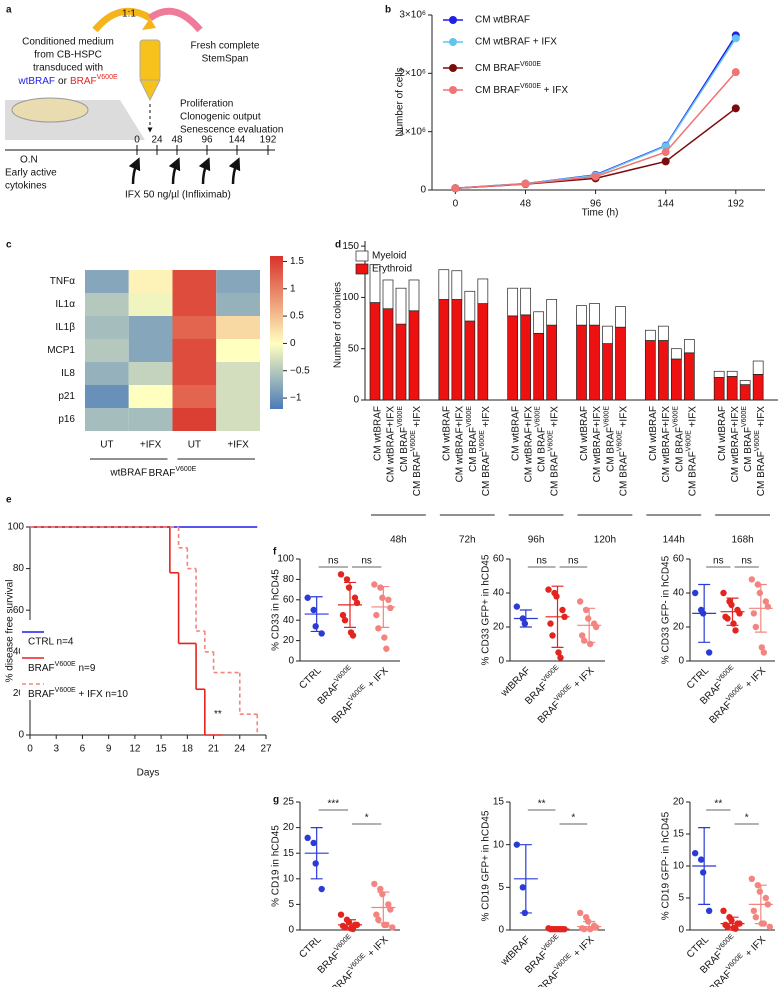 The height and width of the screenshot is (987, 780). Describe the element at coordinates (692, 418) in the screenshot. I see `text-part: +IFX` at that location.